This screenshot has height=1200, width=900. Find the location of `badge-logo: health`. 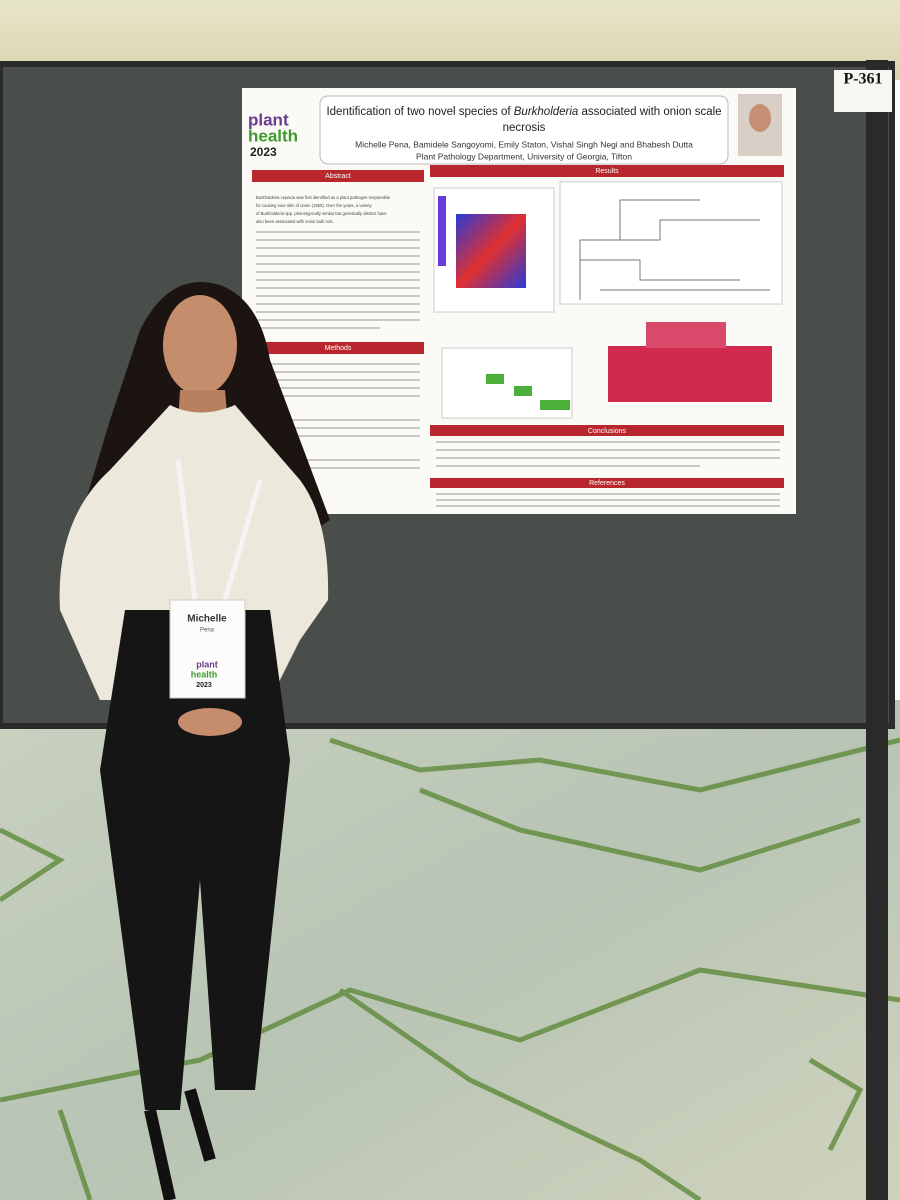

badge-logo: health is located at coordinates (204, 674).